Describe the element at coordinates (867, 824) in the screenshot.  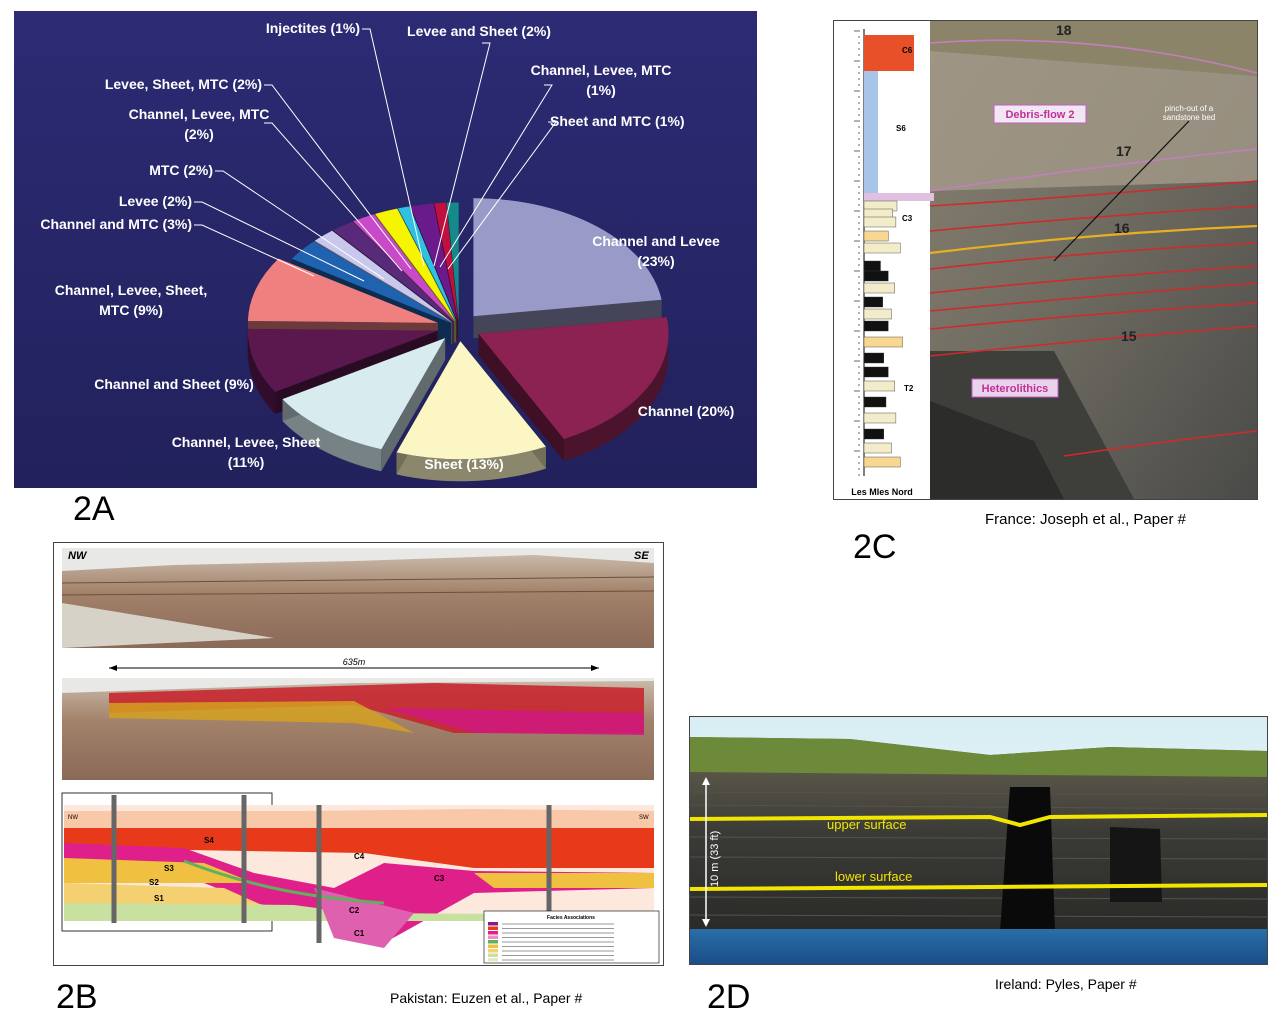
I see `upper-surface-label: upper surface` at that location.